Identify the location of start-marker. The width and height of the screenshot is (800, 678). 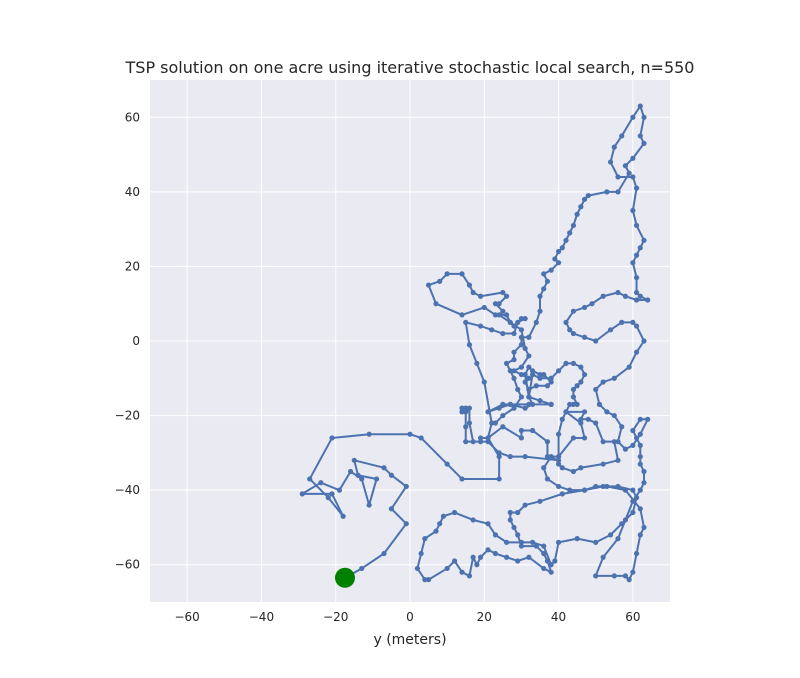
(345, 577).